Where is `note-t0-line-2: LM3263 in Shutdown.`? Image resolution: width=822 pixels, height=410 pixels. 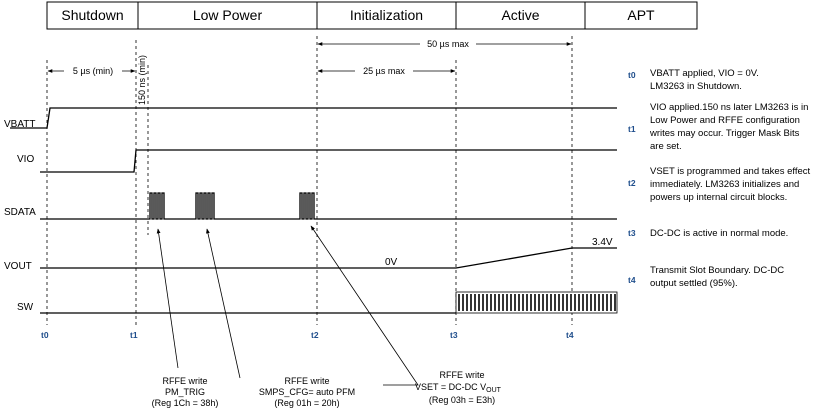
note-t0-line-2: LM3263 in Shutdown. is located at coordinates (696, 86).